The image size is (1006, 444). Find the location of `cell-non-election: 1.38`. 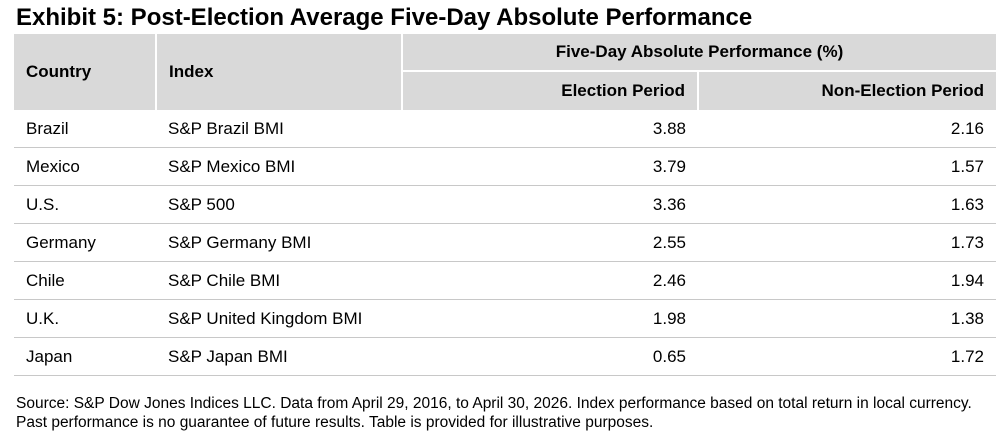

cell-non-election: 1.38 is located at coordinates (847, 318).